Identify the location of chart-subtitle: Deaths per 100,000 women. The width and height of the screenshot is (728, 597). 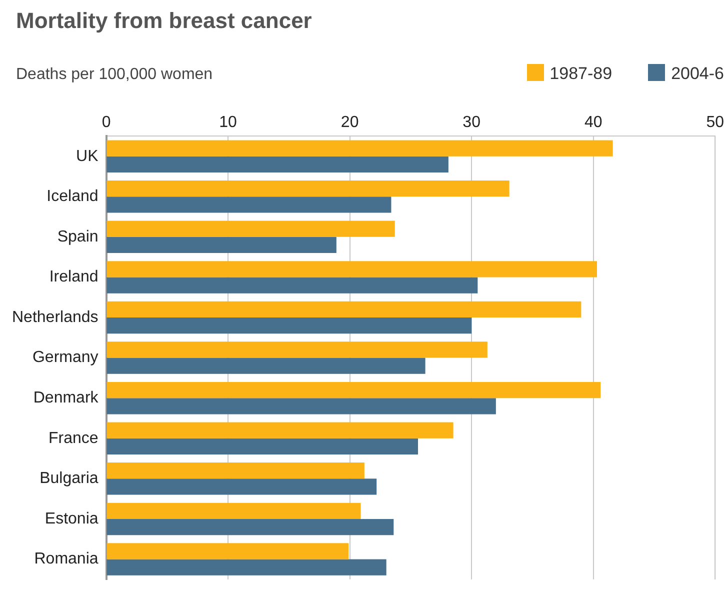
(114, 75).